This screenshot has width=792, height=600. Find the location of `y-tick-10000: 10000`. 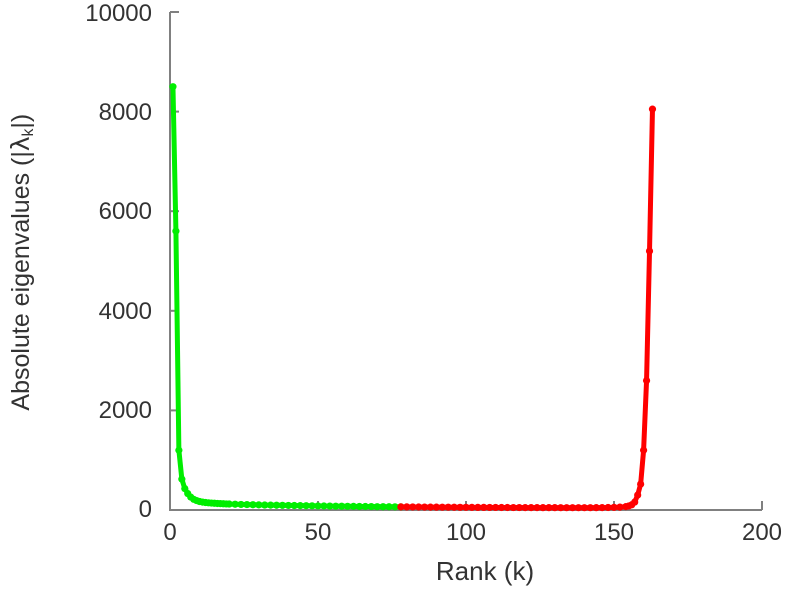

y-tick-10000: 10000 is located at coordinates (118, 13).